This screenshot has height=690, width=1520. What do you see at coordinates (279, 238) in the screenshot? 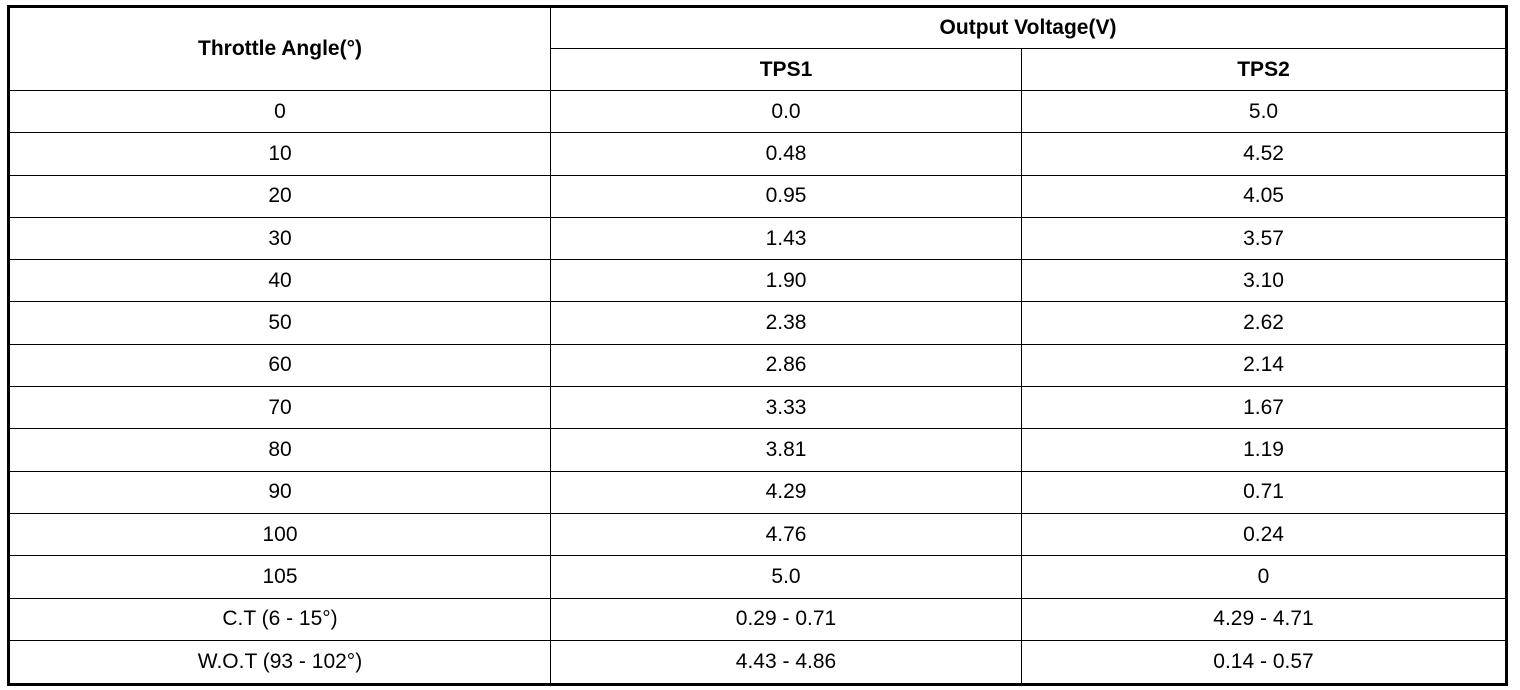
I see `table-cell: 30` at bounding box center [279, 238].